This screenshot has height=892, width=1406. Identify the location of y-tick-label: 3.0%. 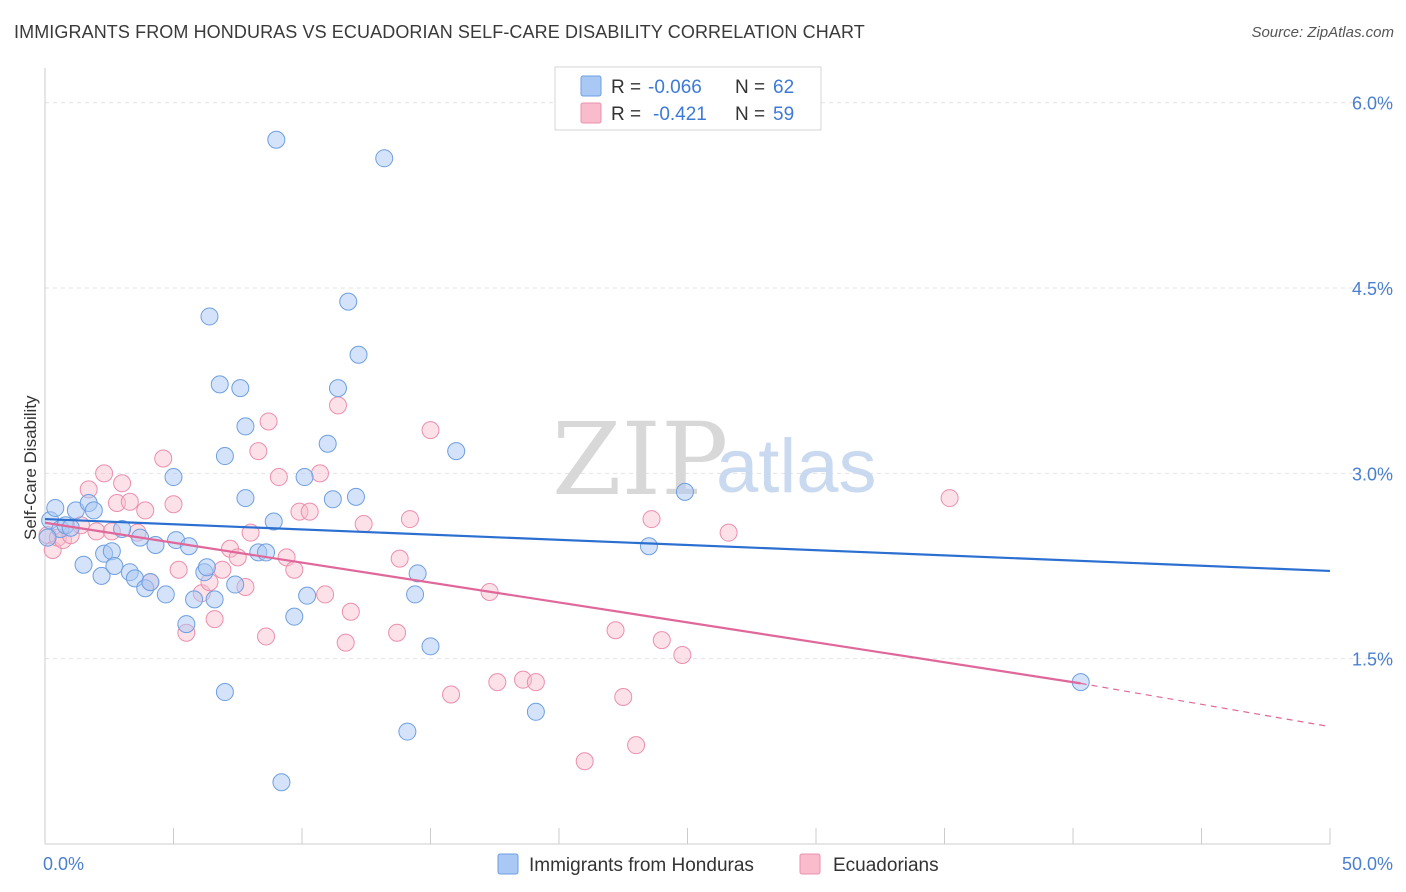
(1372, 474).